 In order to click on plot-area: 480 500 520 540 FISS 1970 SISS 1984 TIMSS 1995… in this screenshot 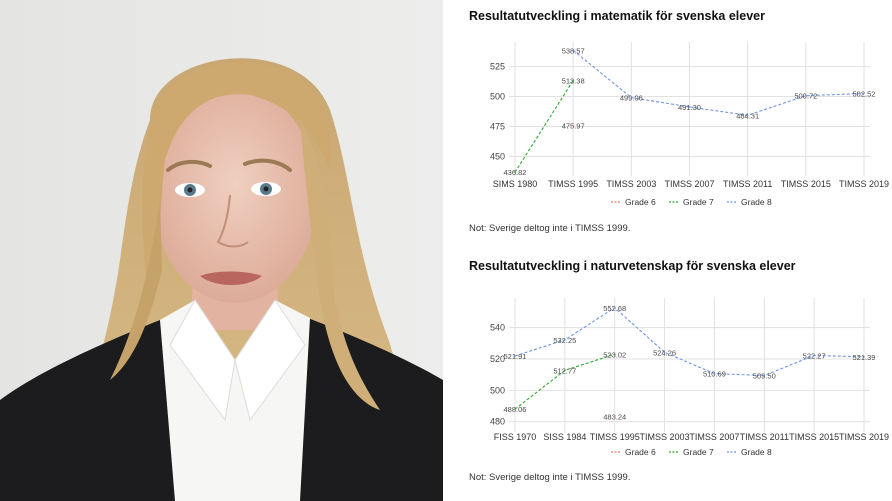, I will do `click(689, 370)`.